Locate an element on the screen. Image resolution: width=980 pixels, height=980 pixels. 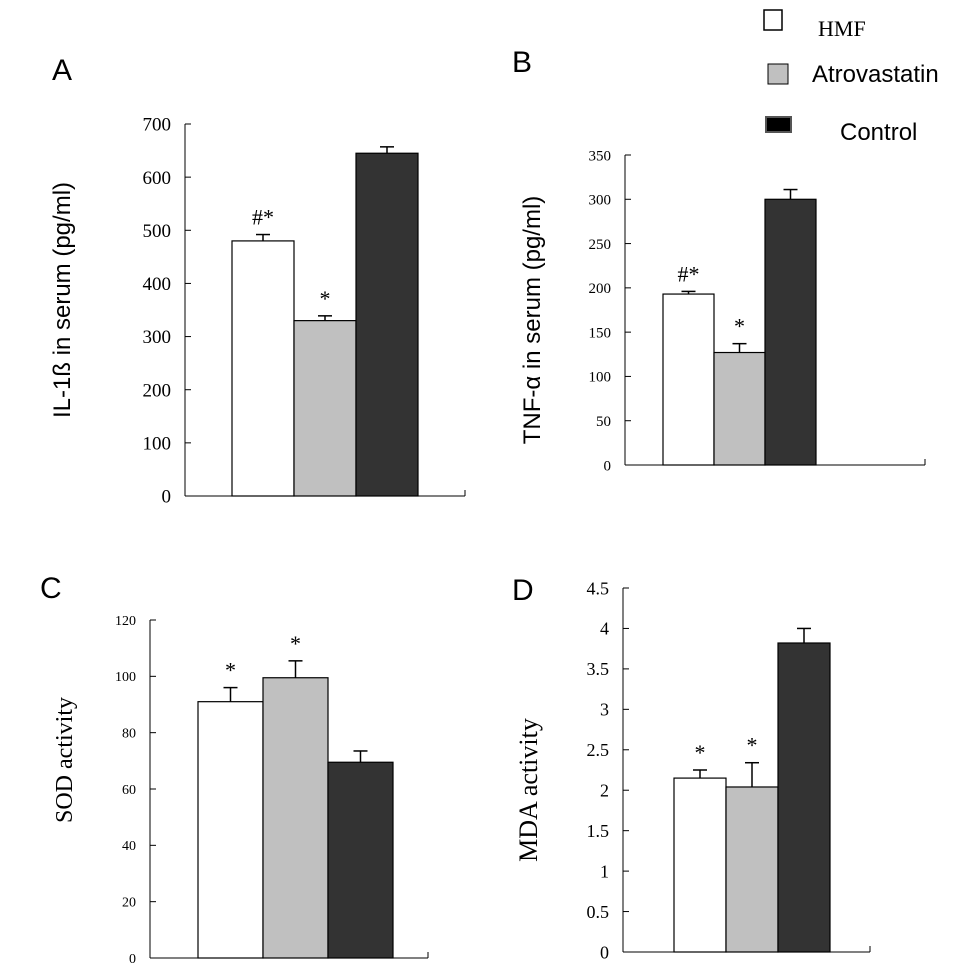
legend: HMF Atrovastatin Control is located at coordinates (851, 77).